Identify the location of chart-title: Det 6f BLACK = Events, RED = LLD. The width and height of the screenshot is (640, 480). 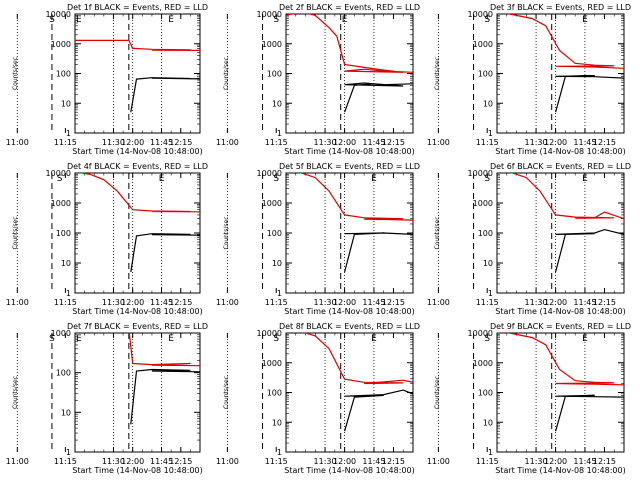
(560, 166).